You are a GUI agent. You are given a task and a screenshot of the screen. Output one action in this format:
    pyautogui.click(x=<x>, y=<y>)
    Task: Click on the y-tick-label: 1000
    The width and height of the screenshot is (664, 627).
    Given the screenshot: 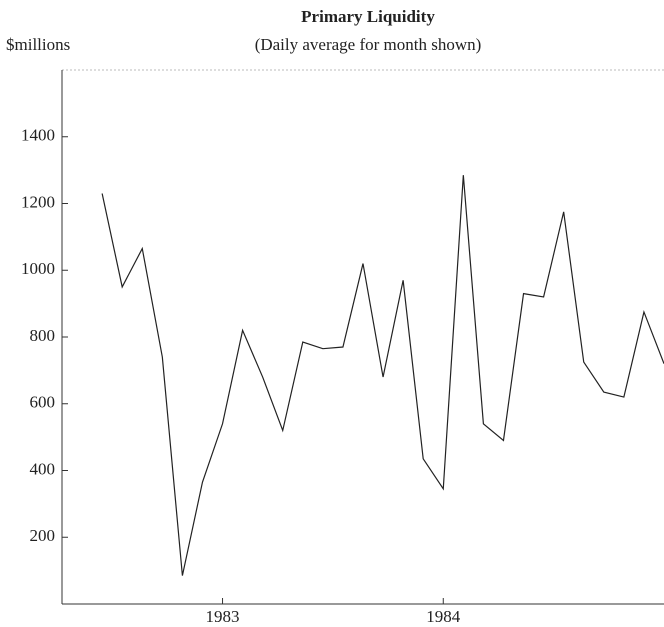 What is the action you would take?
    pyautogui.click(x=38, y=268)
    